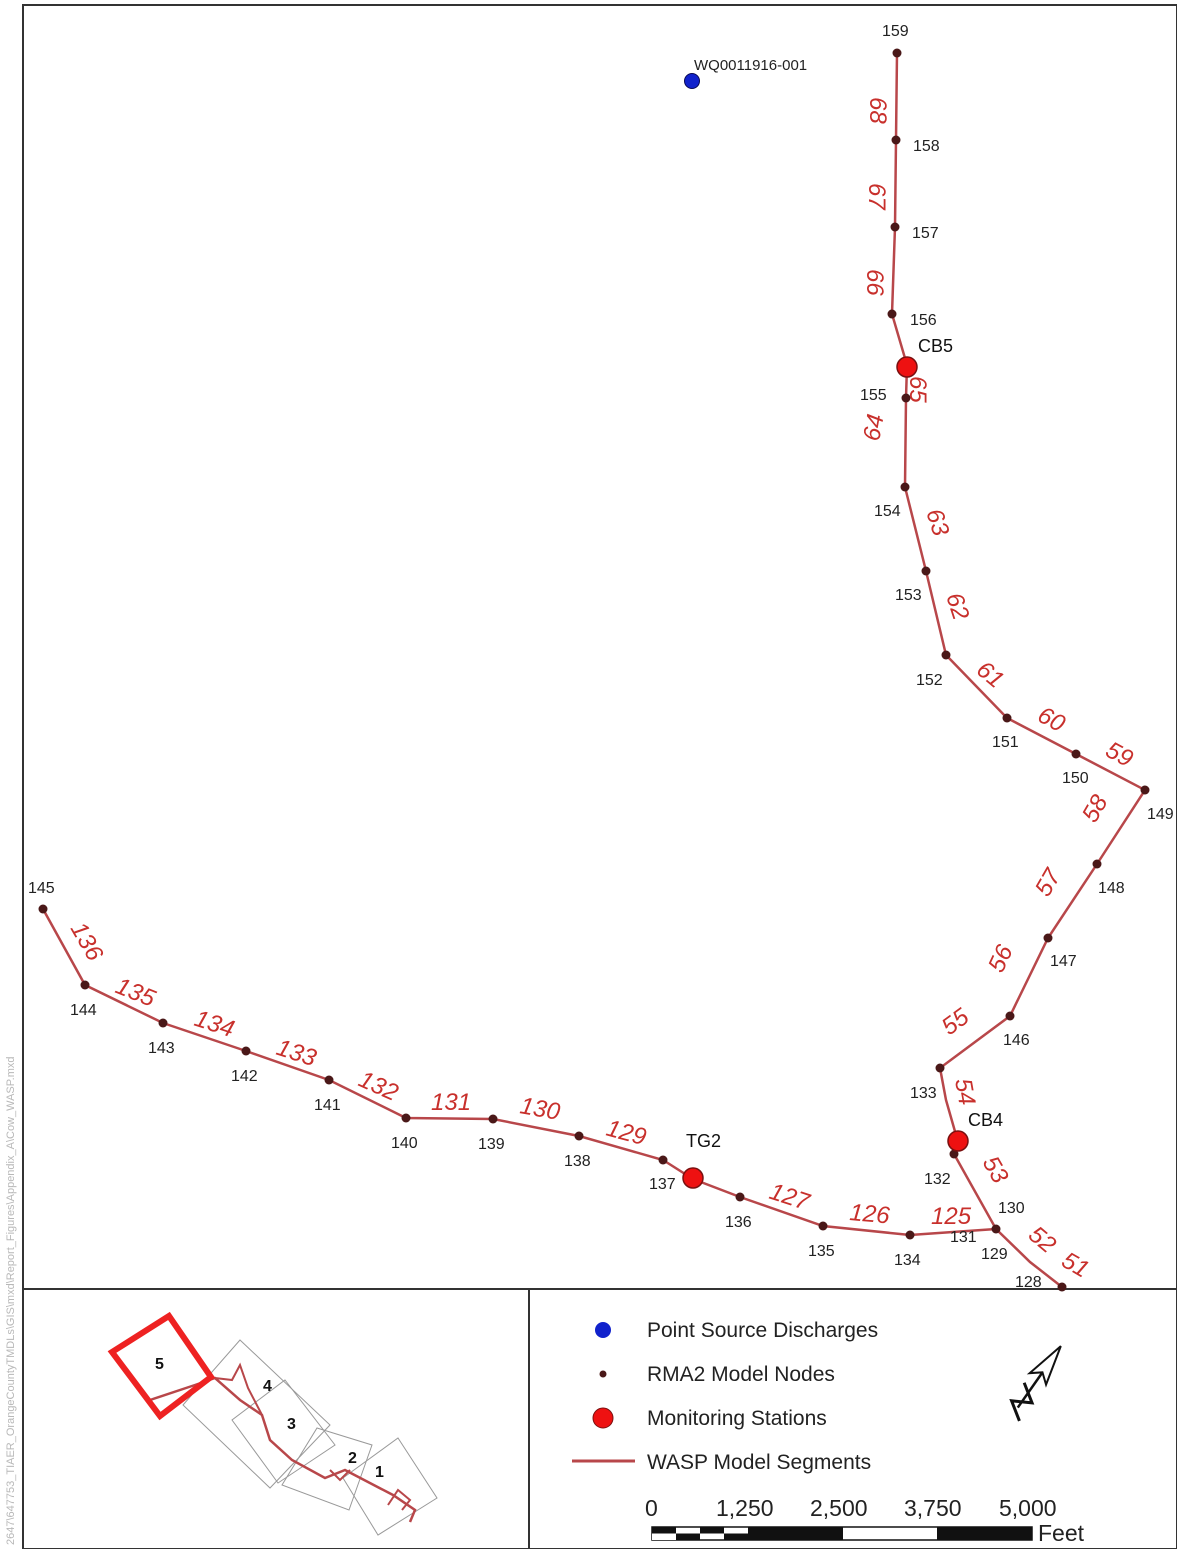 The image size is (1177, 1549). I want to click on segment-label: 59, so click(1119, 754).